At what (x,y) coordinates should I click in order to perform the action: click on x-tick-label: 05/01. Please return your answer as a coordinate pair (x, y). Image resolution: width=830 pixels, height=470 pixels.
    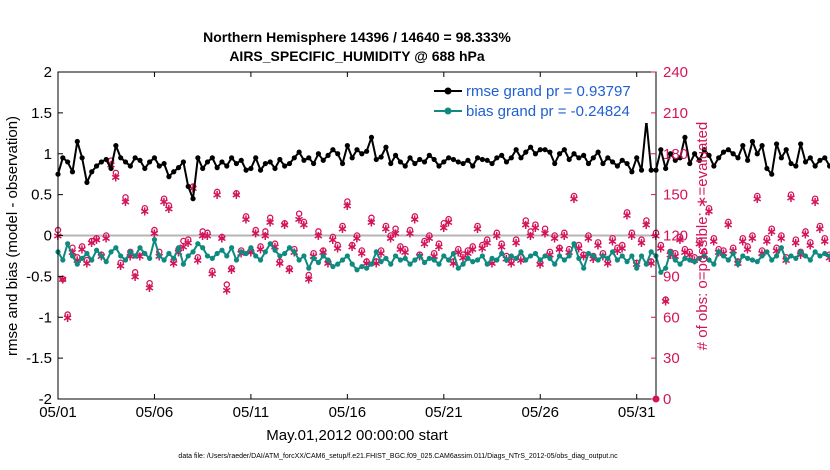
    Looking at the image, I should click on (58, 412).